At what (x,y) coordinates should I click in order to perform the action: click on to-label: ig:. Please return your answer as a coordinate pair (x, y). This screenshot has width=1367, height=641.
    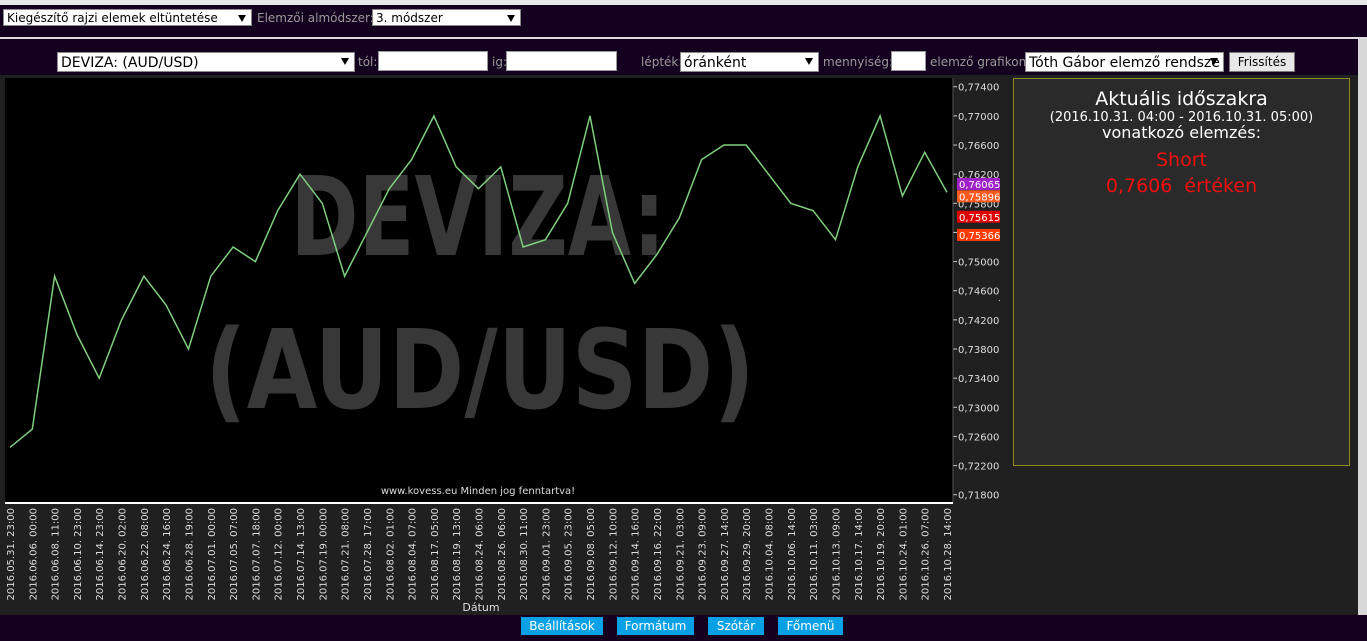
    Looking at the image, I should click on (499, 62).